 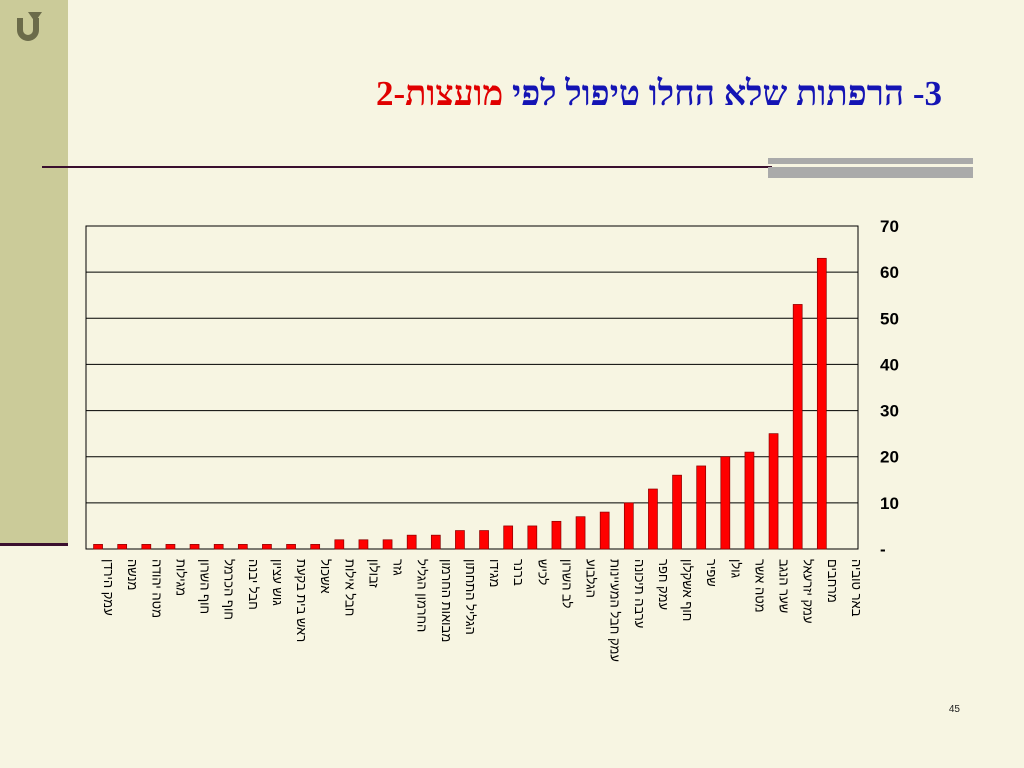 What do you see at coordinates (889, 364) in the screenshot?
I see `y-tick-label: 40` at bounding box center [889, 364].